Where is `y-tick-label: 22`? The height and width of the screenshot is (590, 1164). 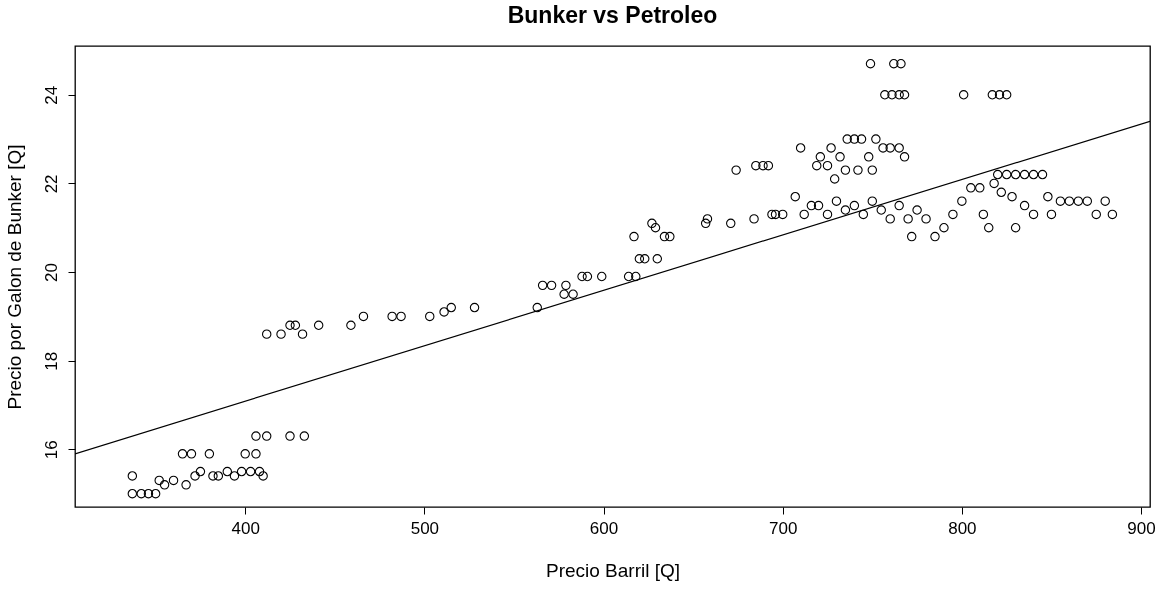 y-tick-label: 22 is located at coordinates (51, 184).